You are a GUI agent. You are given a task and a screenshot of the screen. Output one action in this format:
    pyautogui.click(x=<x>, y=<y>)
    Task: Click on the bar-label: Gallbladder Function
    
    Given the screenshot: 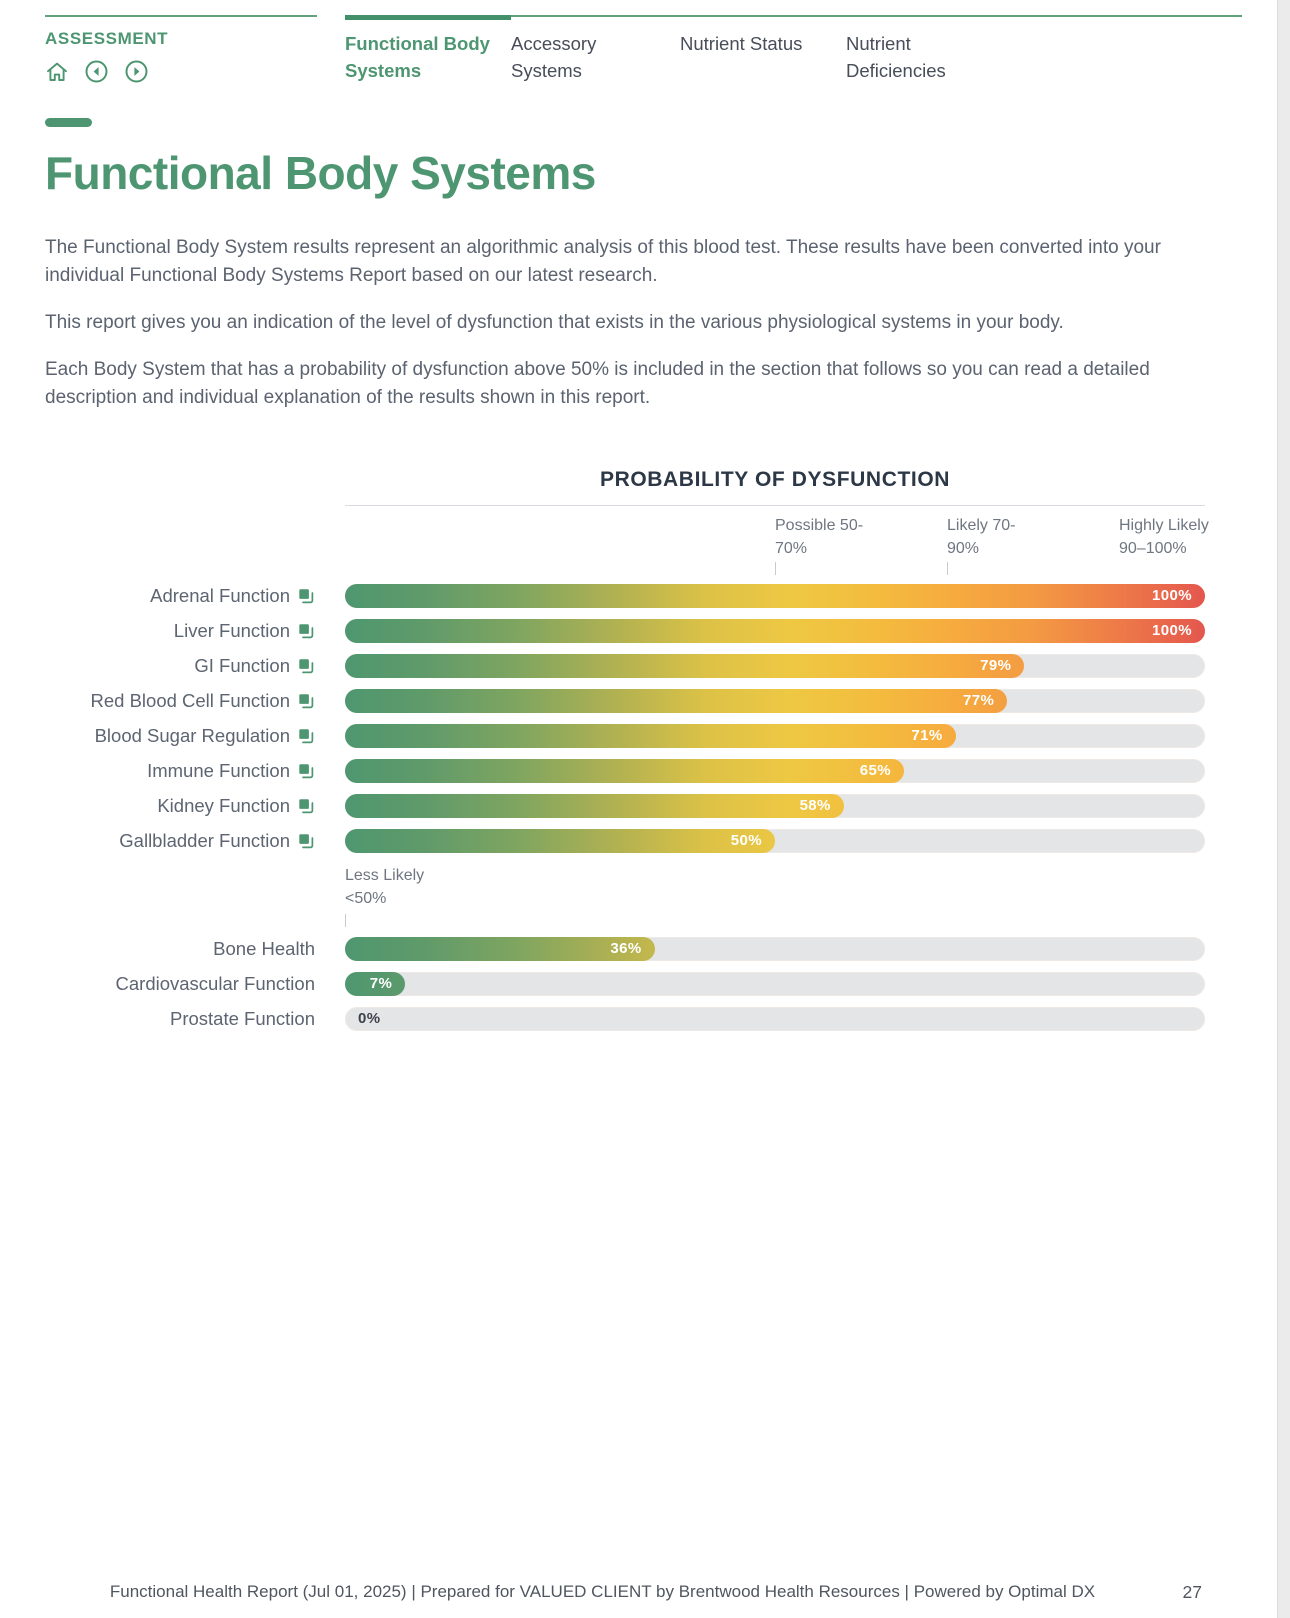 What is the action you would take?
    pyautogui.click(x=195, y=841)
    